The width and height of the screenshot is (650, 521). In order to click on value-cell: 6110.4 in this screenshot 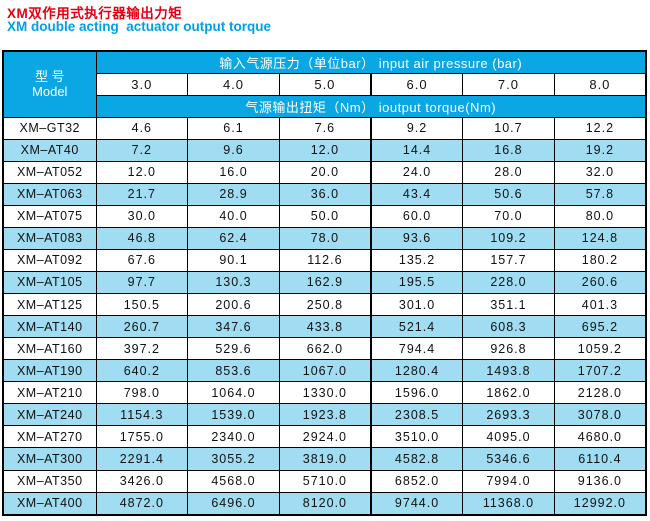, I will do `click(600, 459)`.